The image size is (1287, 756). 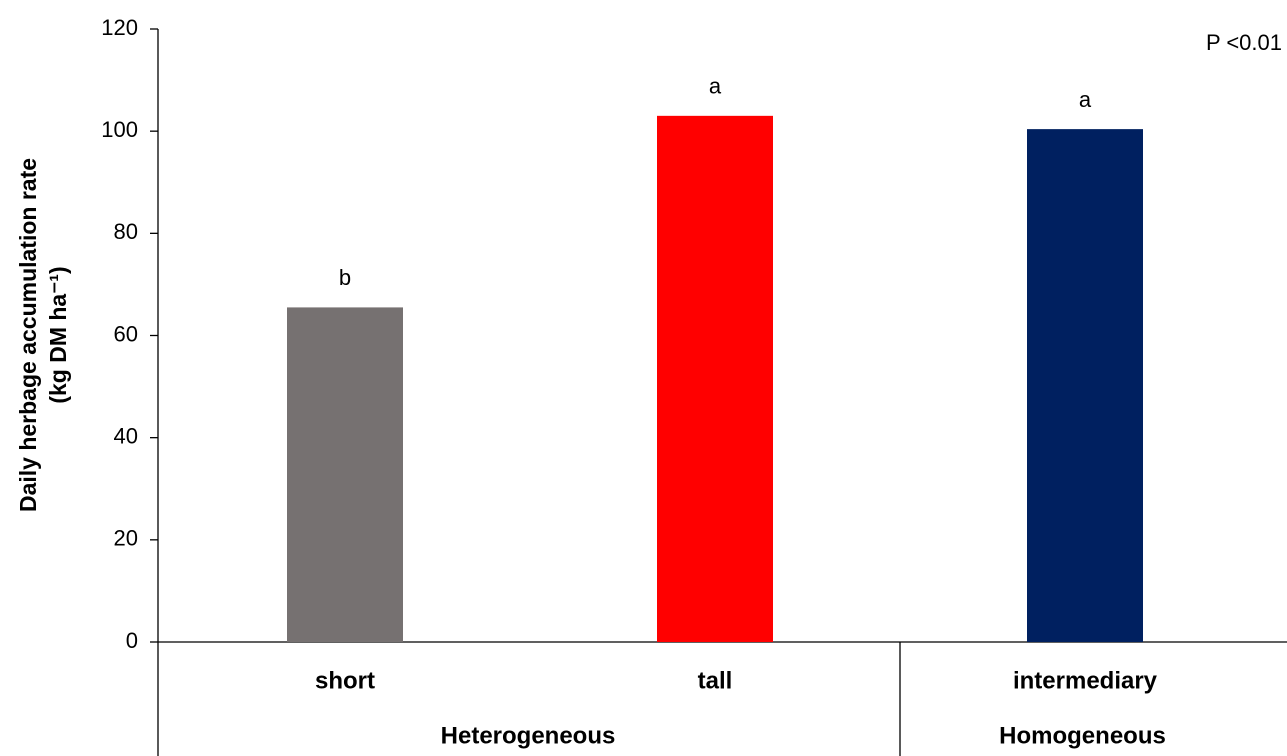 I want to click on y-tick-label: 20, so click(x=126, y=538).